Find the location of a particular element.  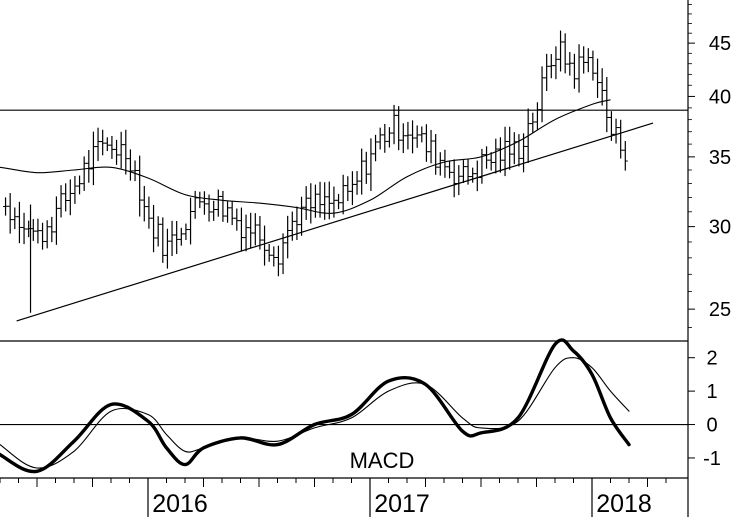

price-tick-label: 30 is located at coordinates (720, 228).